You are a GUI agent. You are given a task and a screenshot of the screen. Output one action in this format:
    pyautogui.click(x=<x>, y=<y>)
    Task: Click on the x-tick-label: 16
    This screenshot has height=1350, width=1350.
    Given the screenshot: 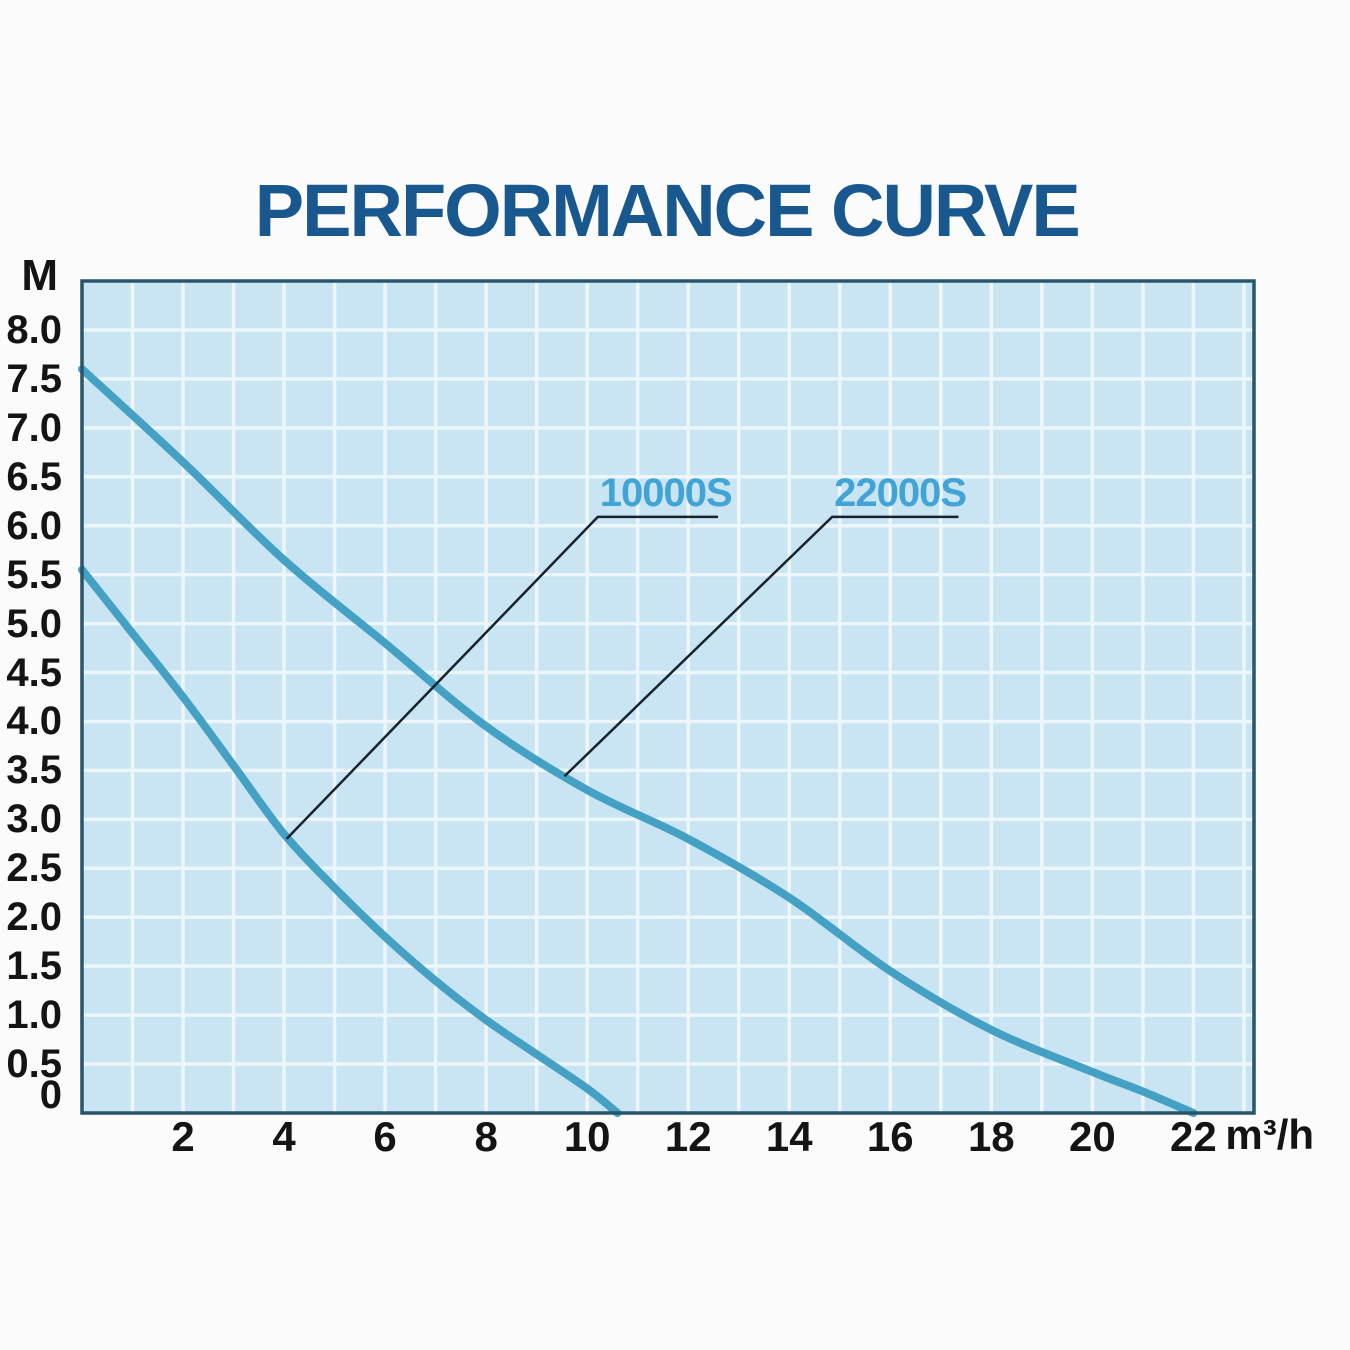 What is the action you would take?
    pyautogui.click(x=890, y=1136)
    